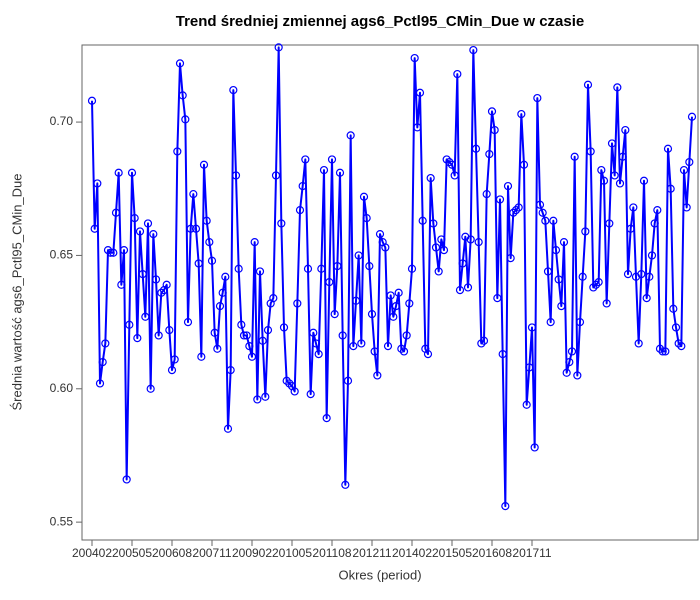 This screenshot has height=600, width=700. What do you see at coordinates (531, 553) in the screenshot?
I see `x-tick-label: 201711` at bounding box center [531, 553].